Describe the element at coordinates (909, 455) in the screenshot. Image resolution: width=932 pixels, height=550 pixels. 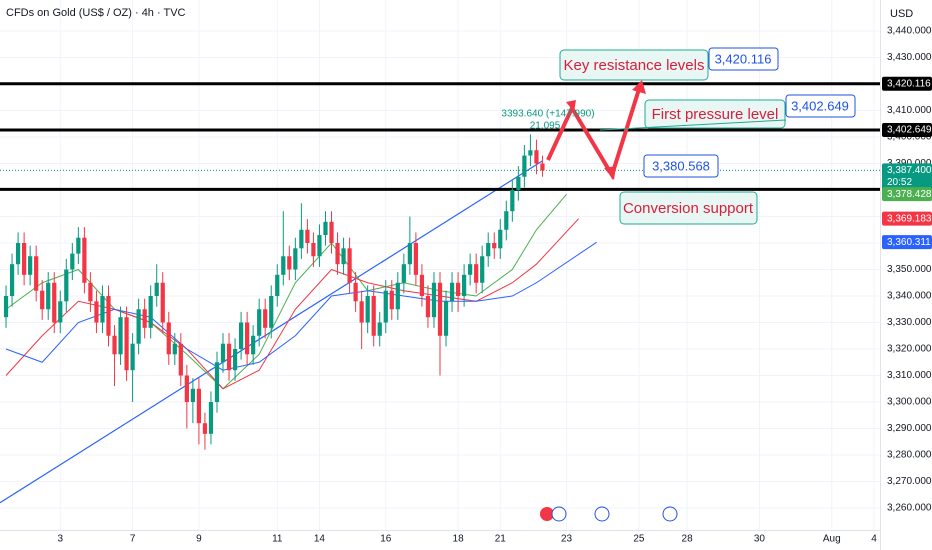
I see `y-tick-label: 3,280.000` at that location.